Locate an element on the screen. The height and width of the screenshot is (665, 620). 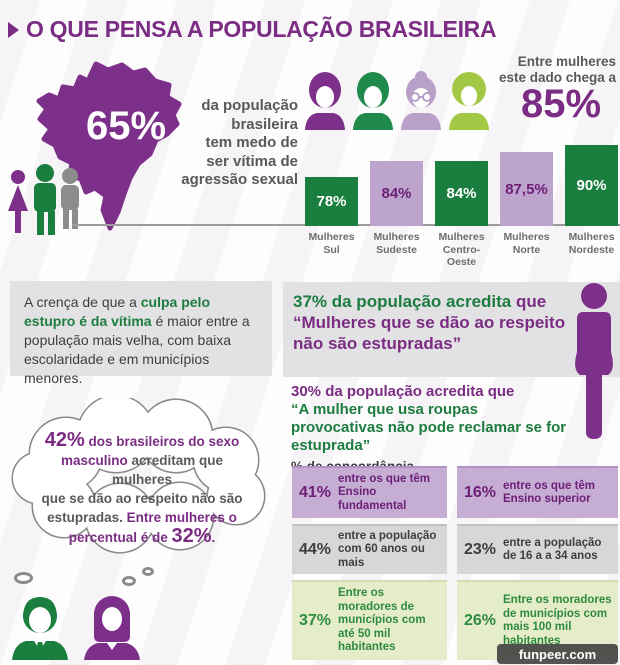
gray-man-figure-icon is located at coordinates (70, 198).